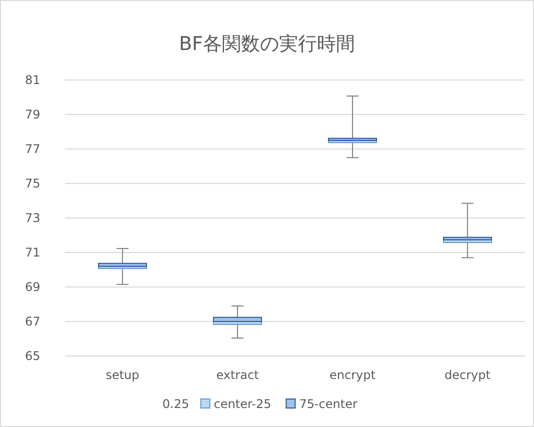  What do you see at coordinates (267, 44) in the screenshot?
I see `chart-title: BF各関数の実行時間` at bounding box center [267, 44].